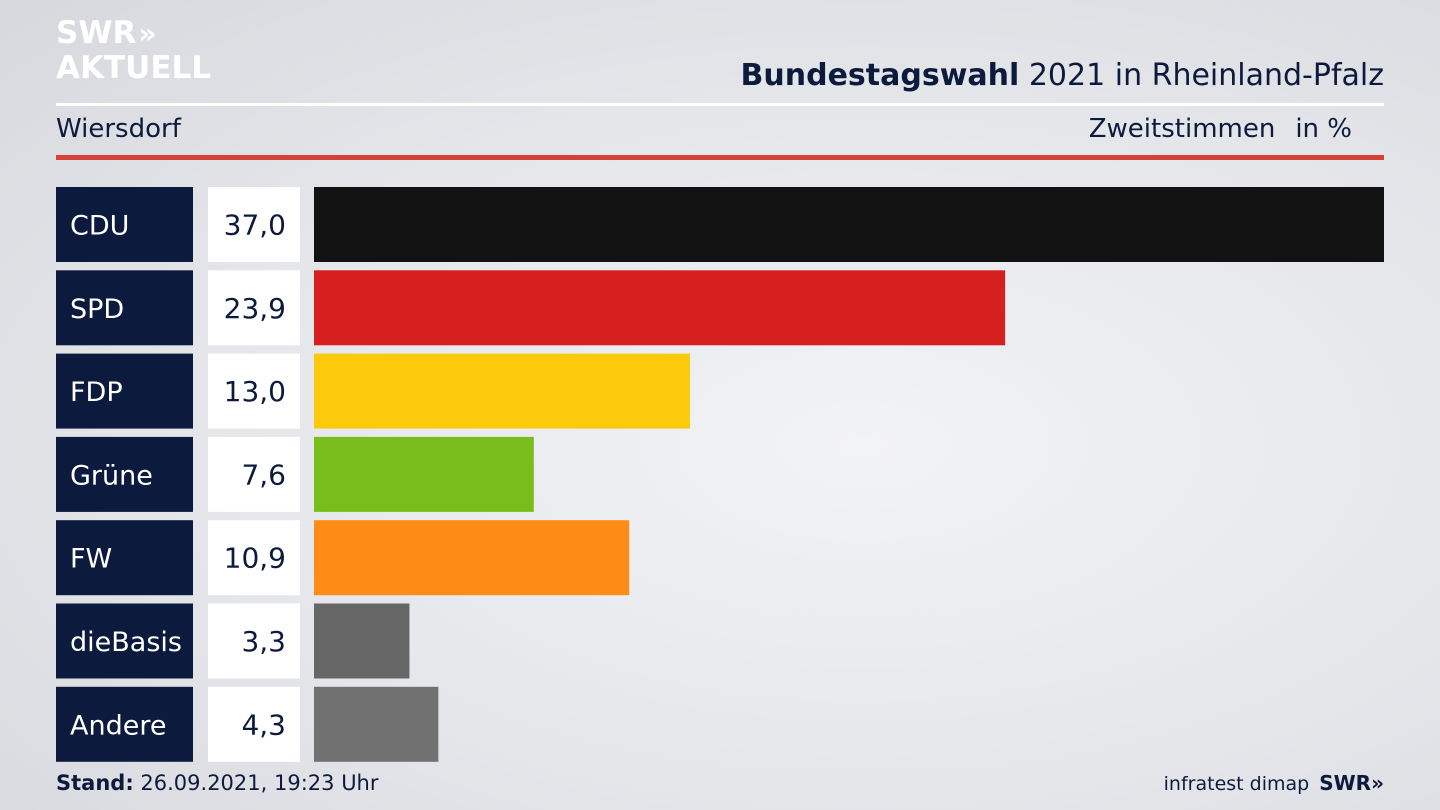 The image size is (1440, 810). Describe the element at coordinates (96, 392) in the screenshot. I see `party-label-fdp: FDP` at that location.